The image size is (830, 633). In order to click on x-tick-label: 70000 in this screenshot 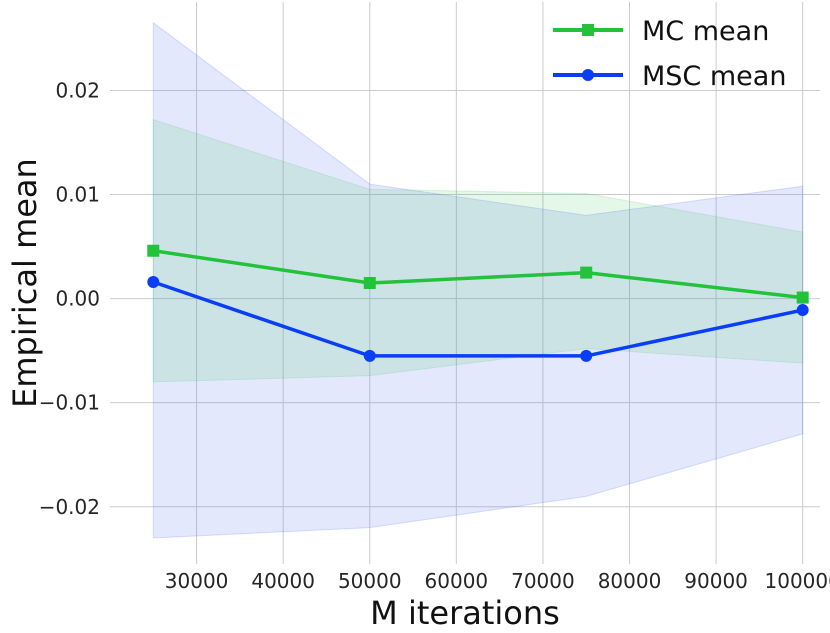, I will do `click(543, 581)`.